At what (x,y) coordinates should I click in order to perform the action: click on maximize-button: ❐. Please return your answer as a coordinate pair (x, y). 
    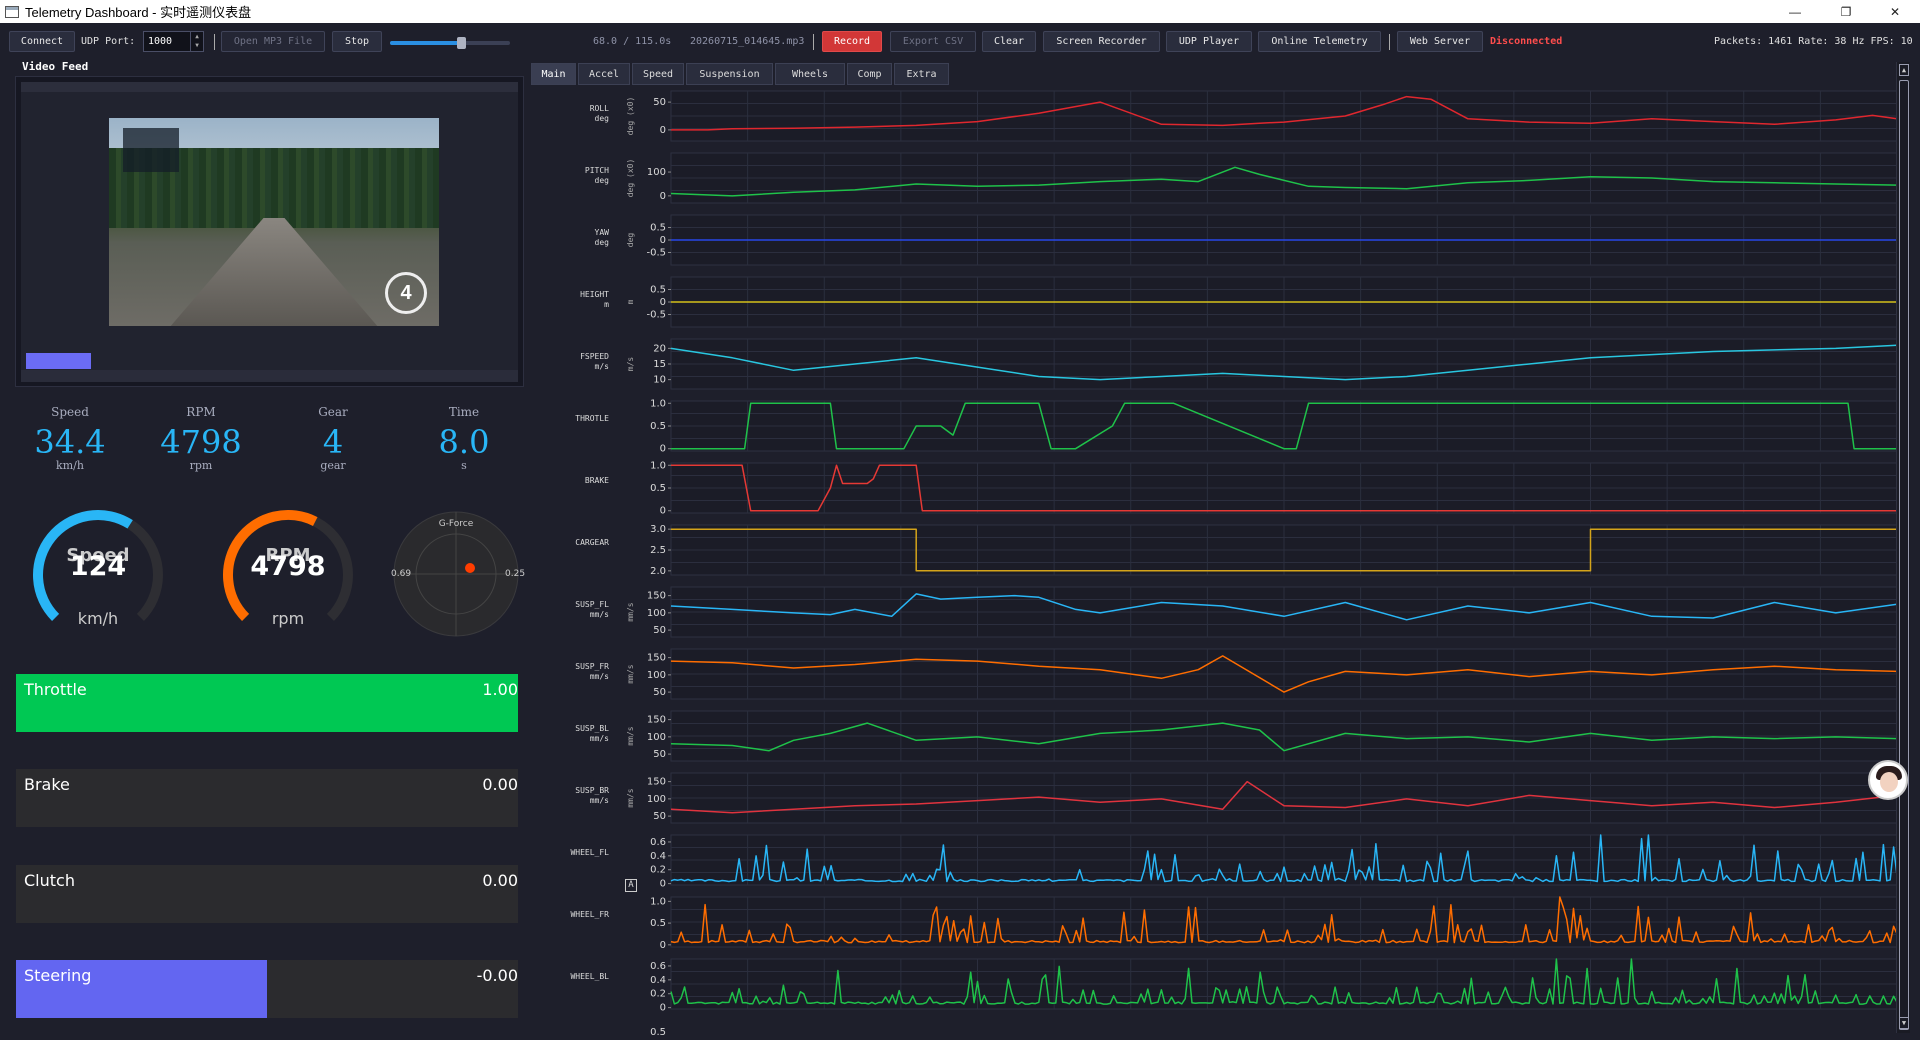
    Looking at the image, I should click on (1846, 11).